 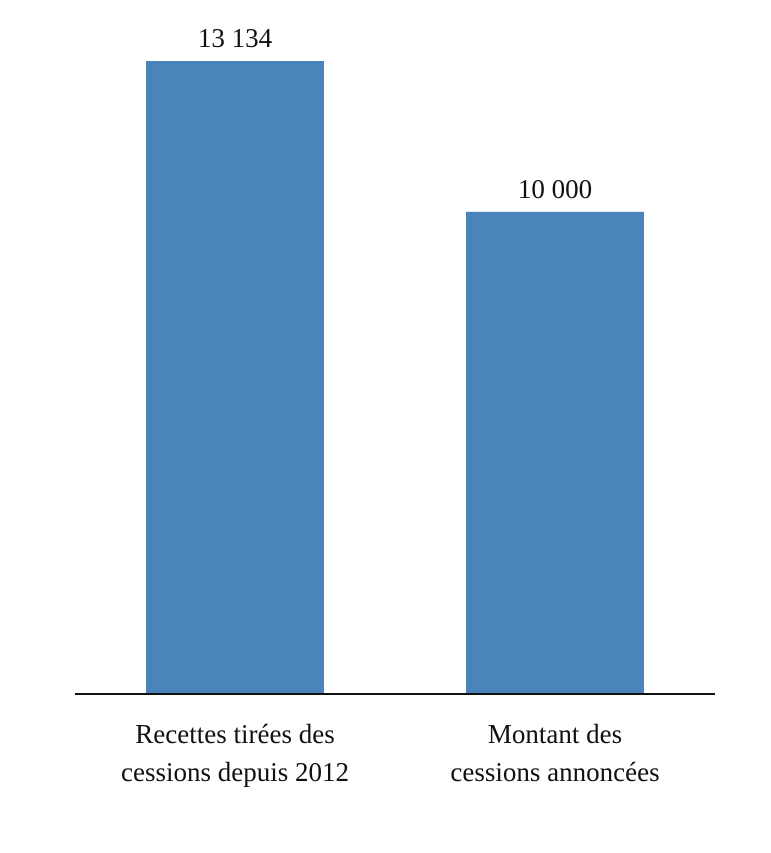 I want to click on value-label: 13 134, so click(x=235, y=38).